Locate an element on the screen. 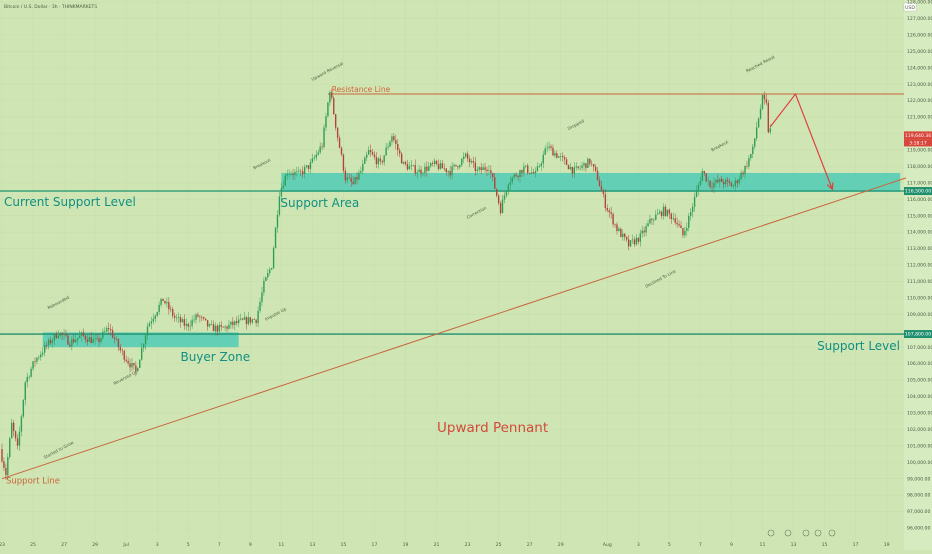  currency-badge is located at coordinates (910, 7).